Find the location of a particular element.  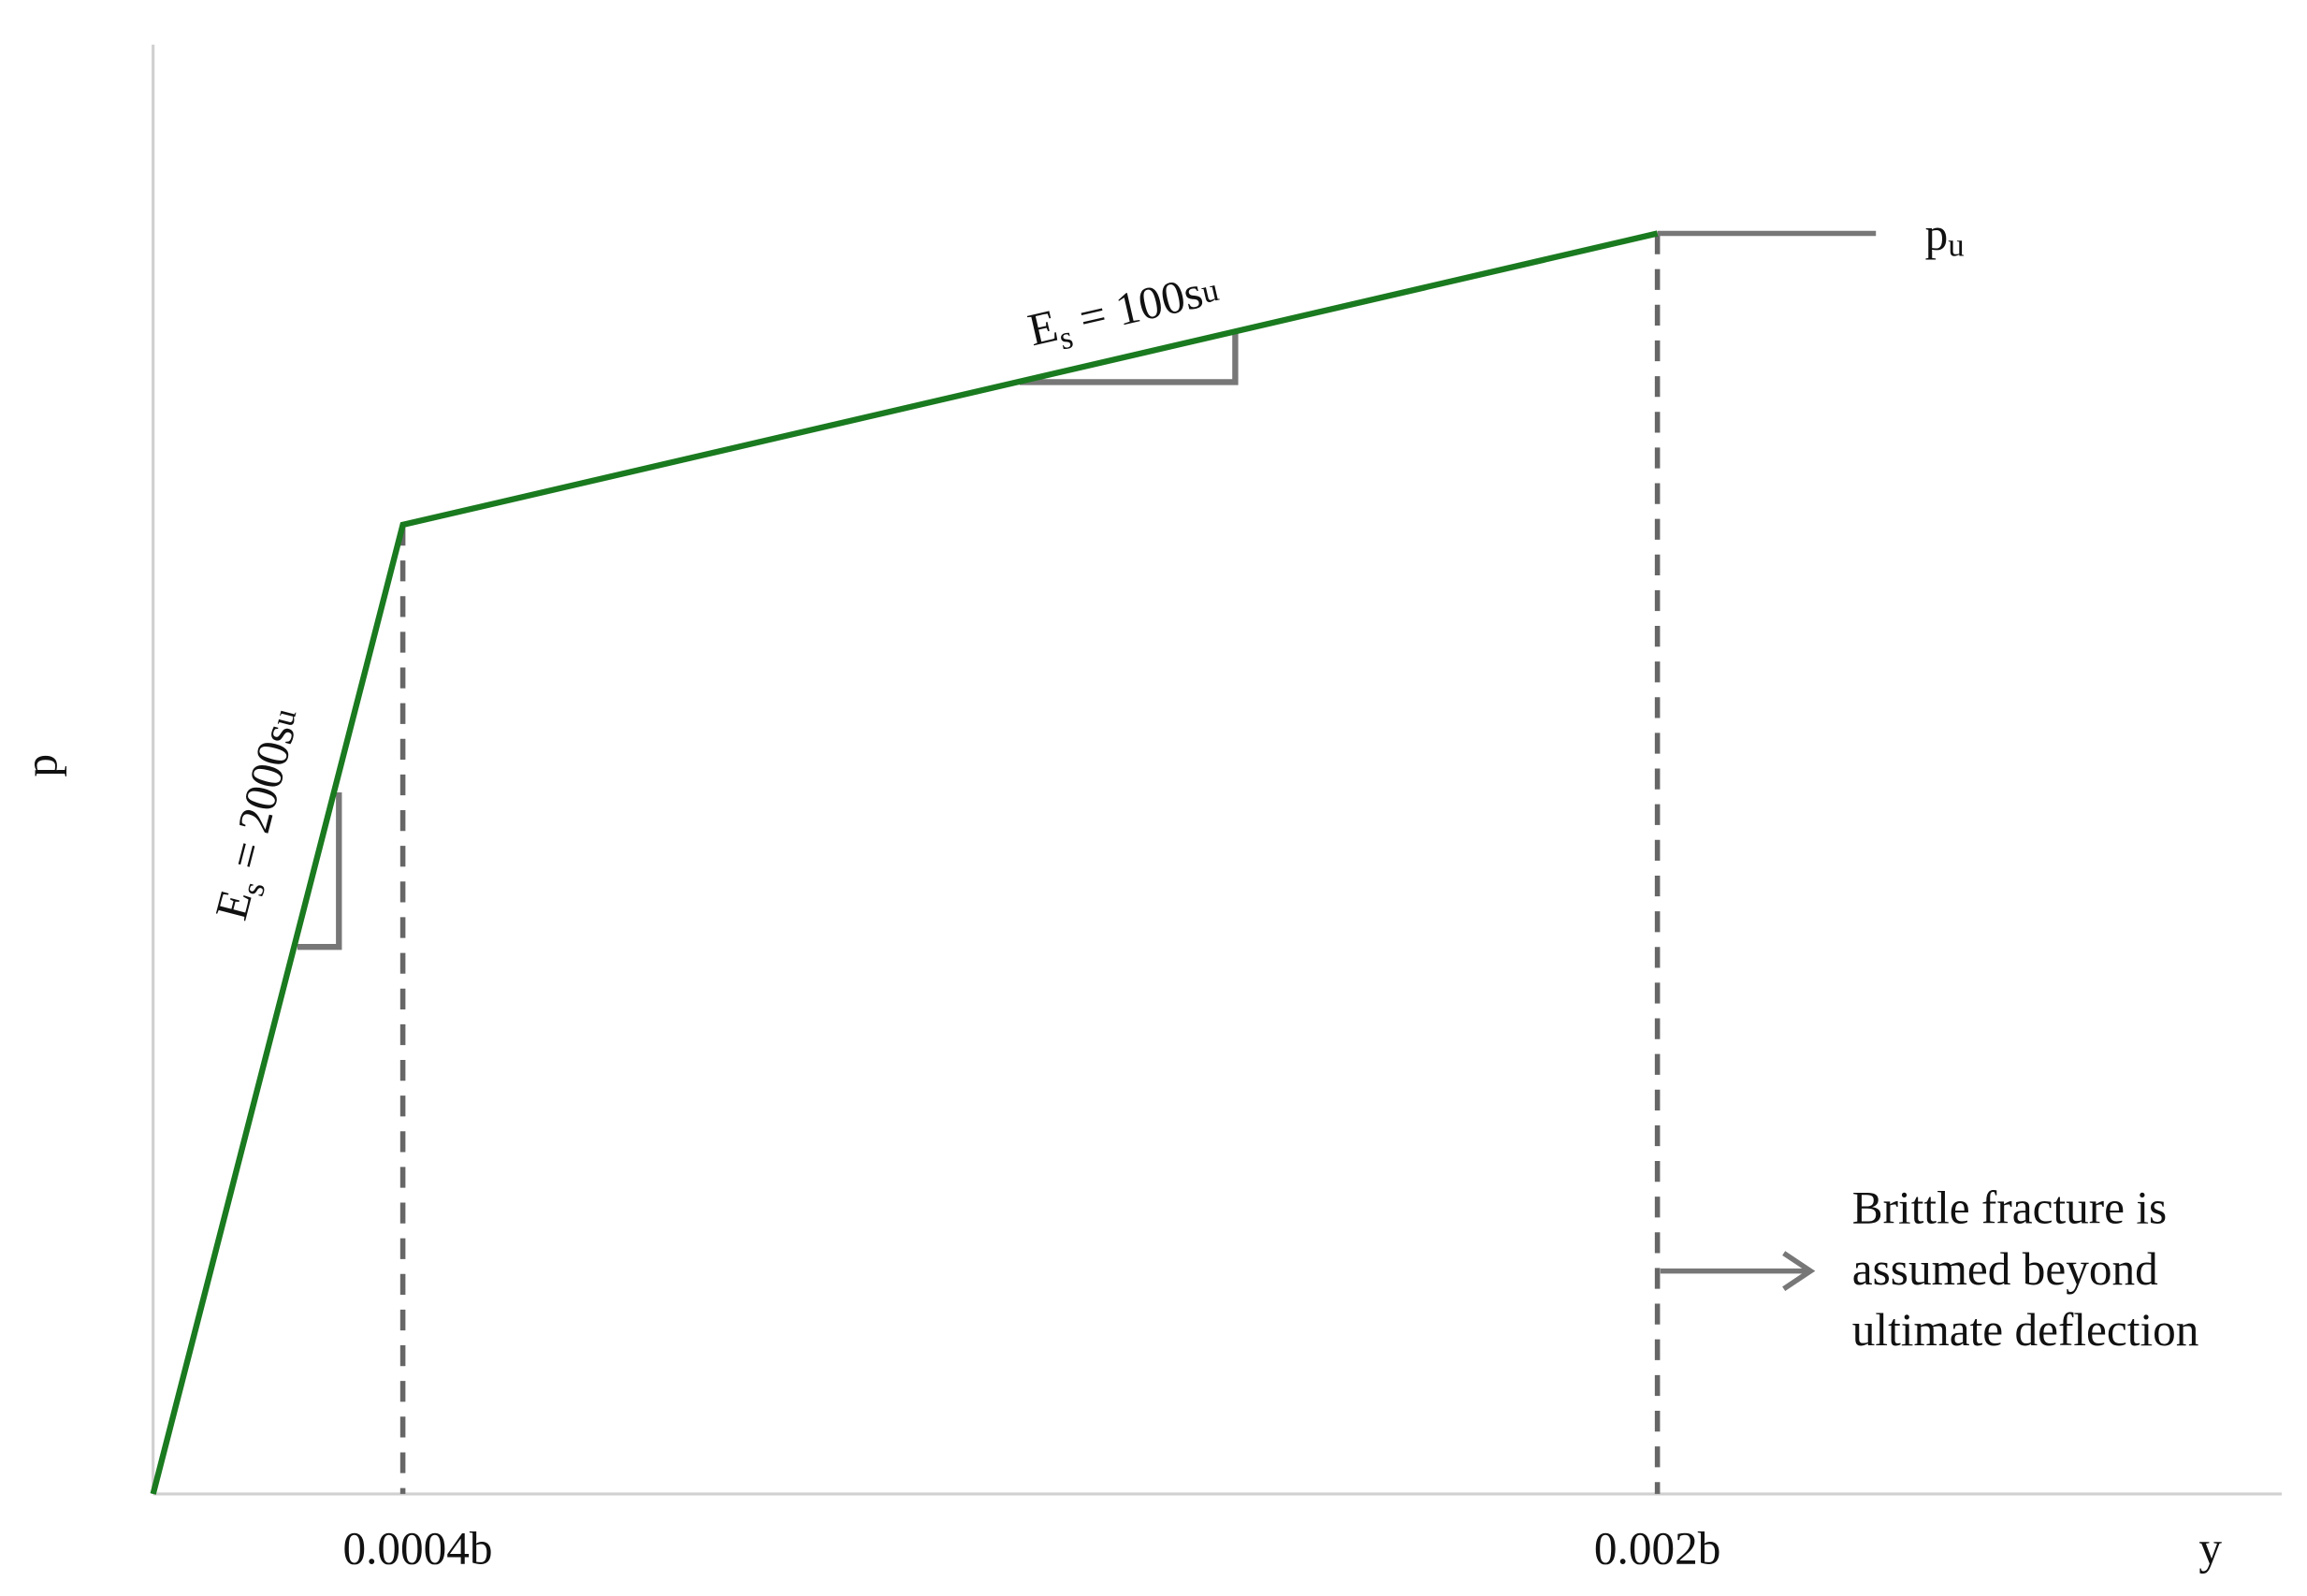

arrow-head is located at coordinates (1799, 1271).